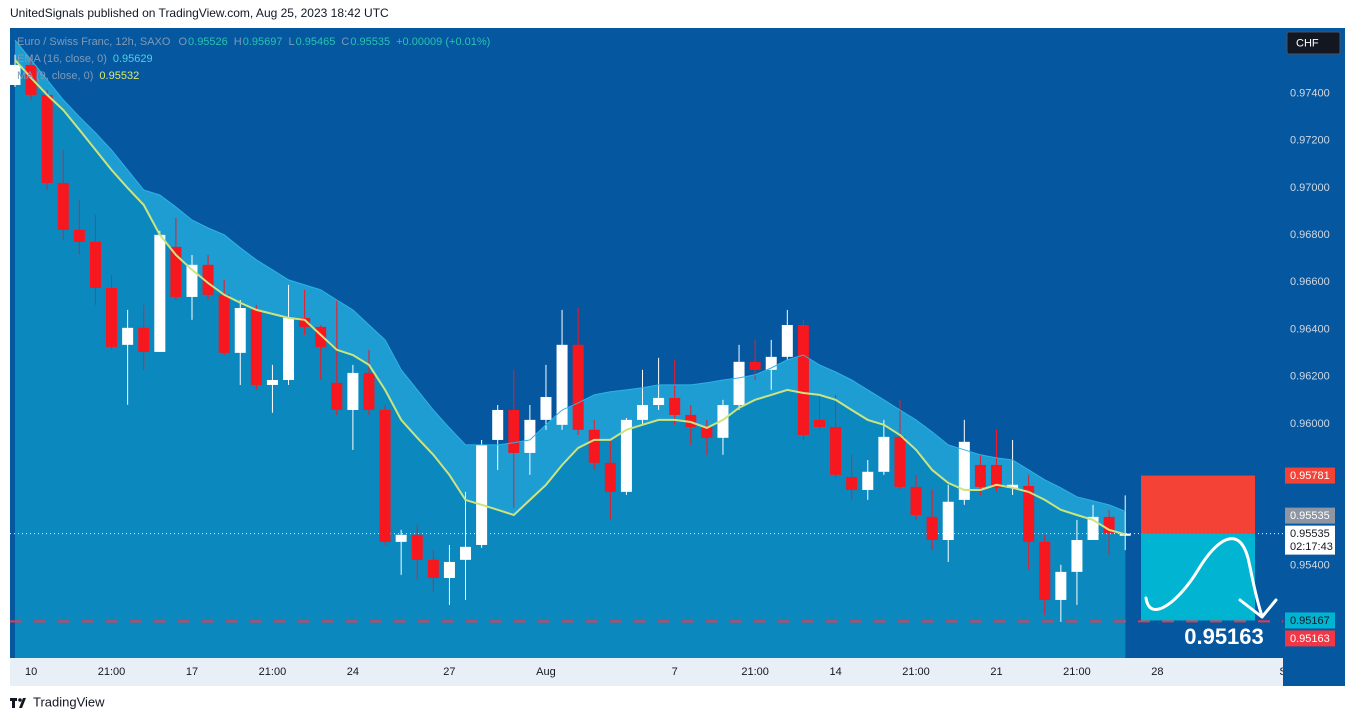 The height and width of the screenshot is (721, 1355). I want to click on currency-label: CHF, so click(1307, 43).